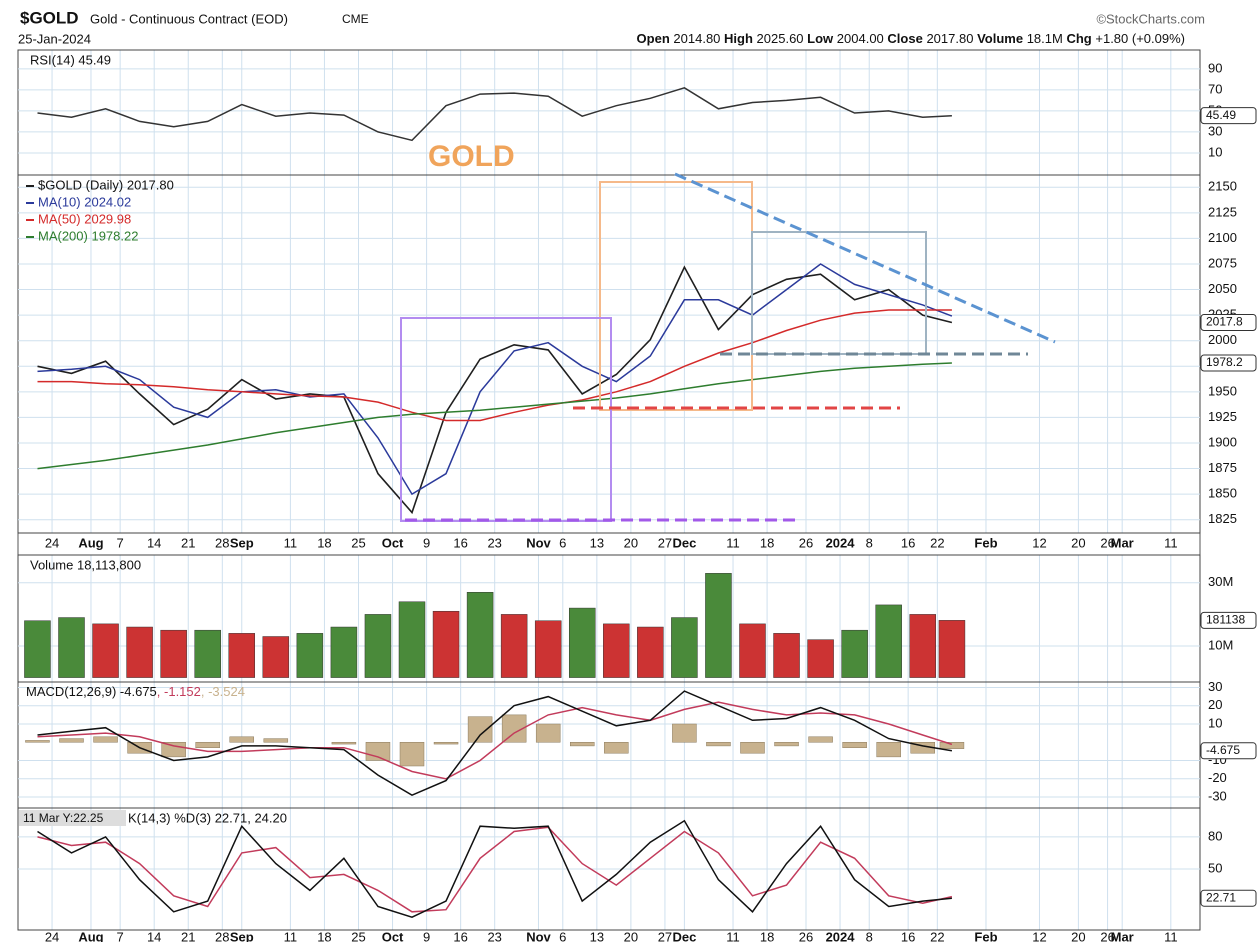  Describe the element at coordinates (242, 935) in the screenshot. I see `x-tick-label: Sep` at that location.